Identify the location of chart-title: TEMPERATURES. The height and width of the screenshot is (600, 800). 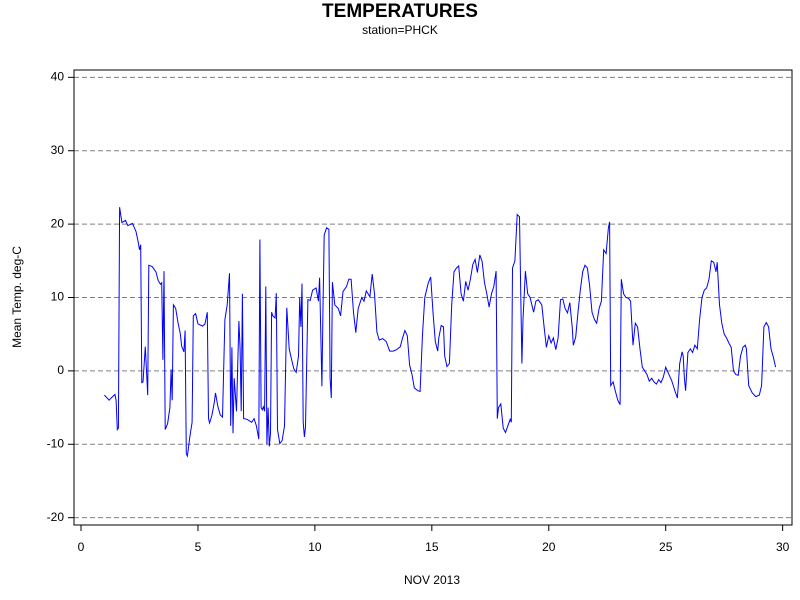
(400, 11).